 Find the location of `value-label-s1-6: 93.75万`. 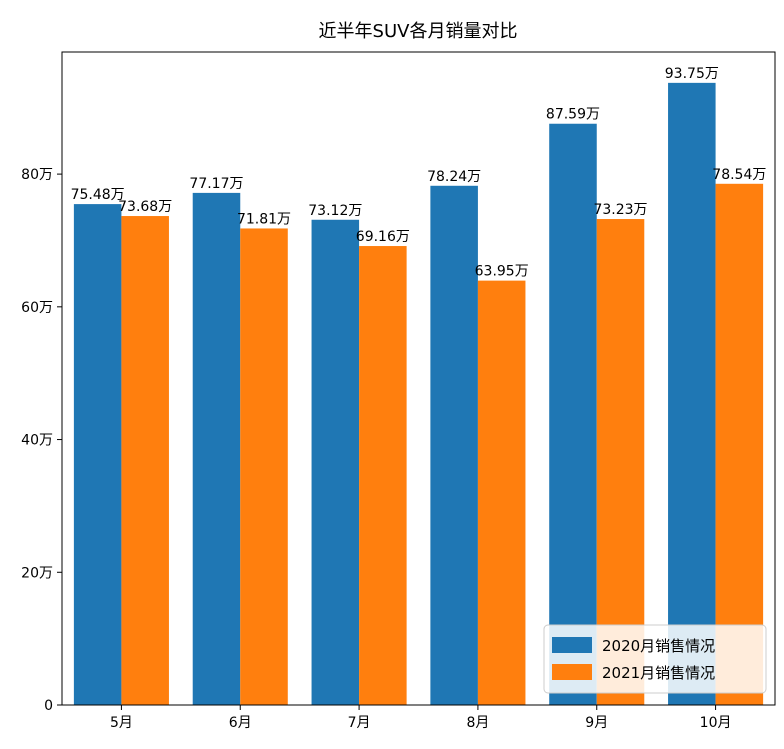

value-label-s1-6: 93.75万 is located at coordinates (692, 74).